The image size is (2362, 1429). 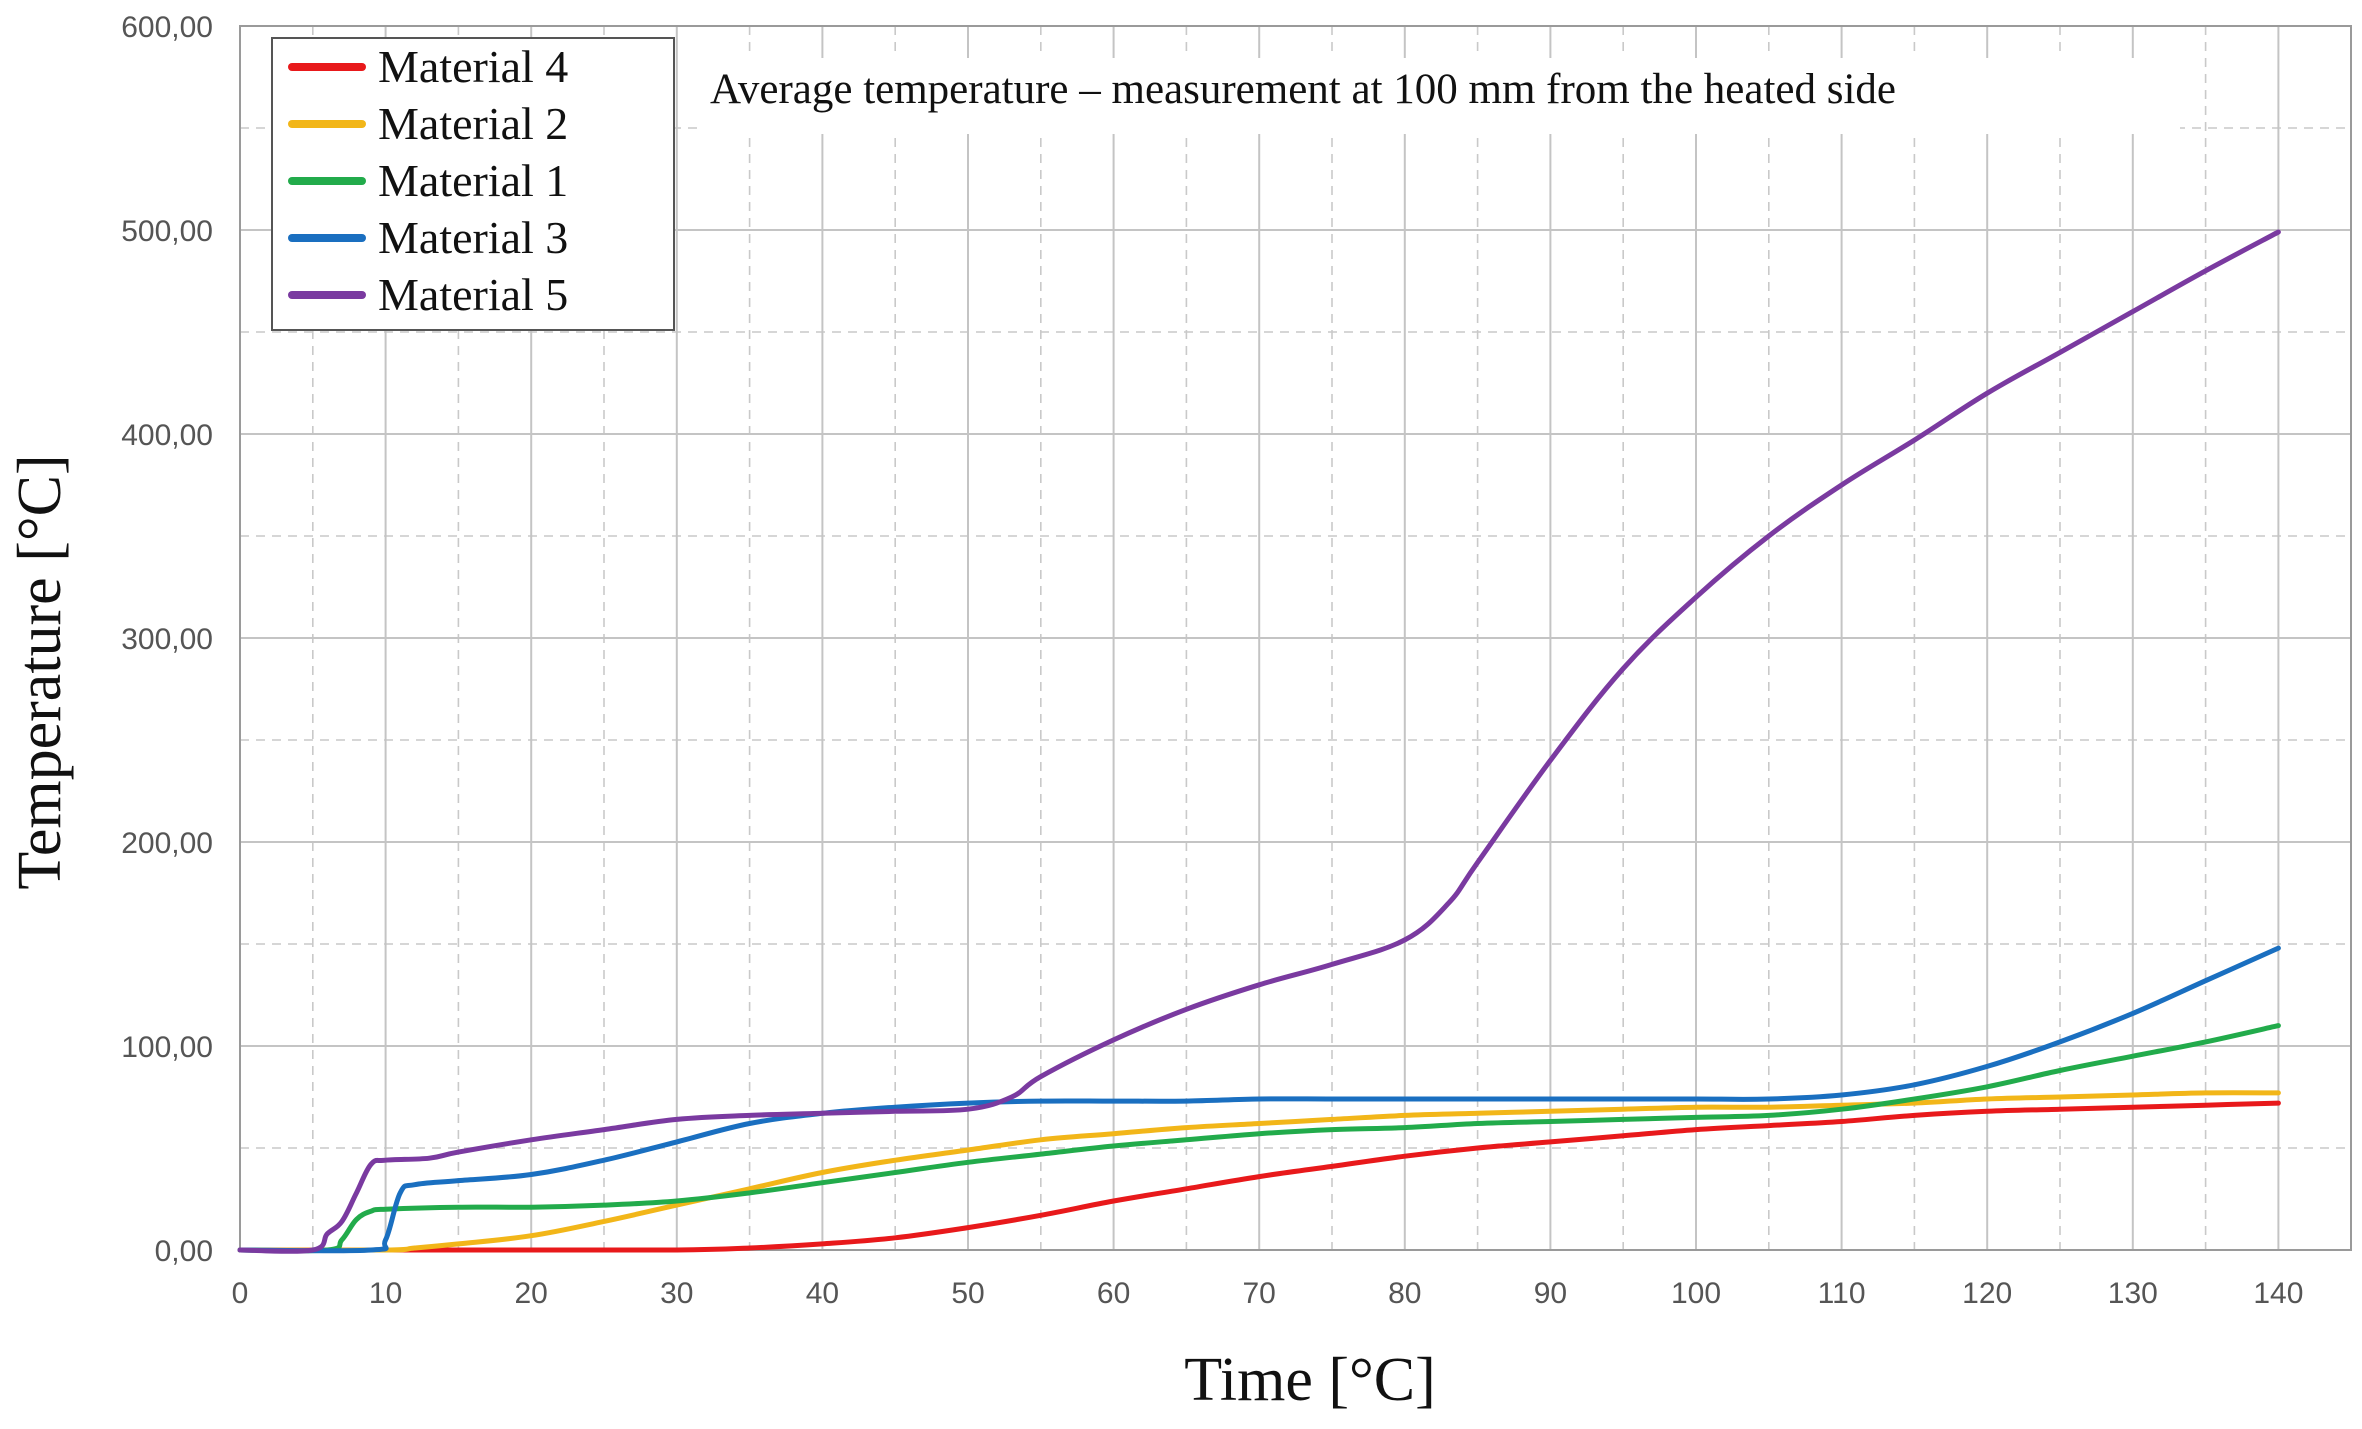 What do you see at coordinates (184, 1251) in the screenshot?
I see `y-tick-label: 0,00` at bounding box center [184, 1251].